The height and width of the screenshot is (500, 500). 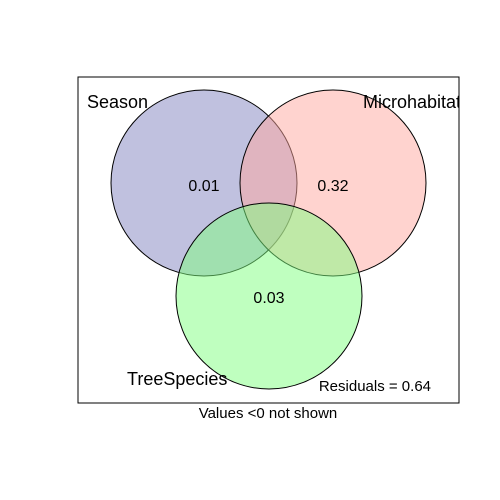 What do you see at coordinates (203, 186) in the screenshot?
I see `season-only-value: 0.01` at bounding box center [203, 186].